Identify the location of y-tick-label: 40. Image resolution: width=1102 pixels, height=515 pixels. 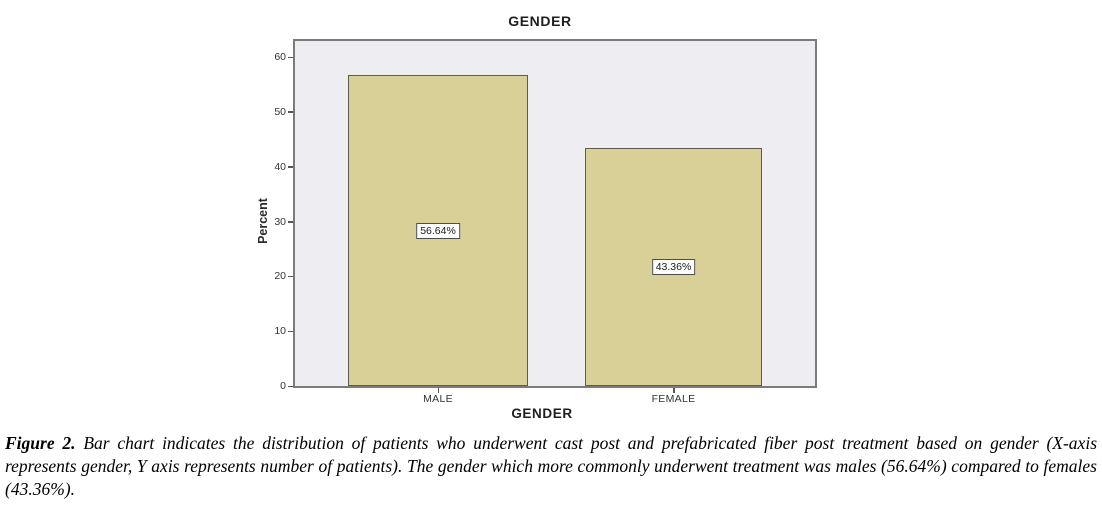
(280, 166).